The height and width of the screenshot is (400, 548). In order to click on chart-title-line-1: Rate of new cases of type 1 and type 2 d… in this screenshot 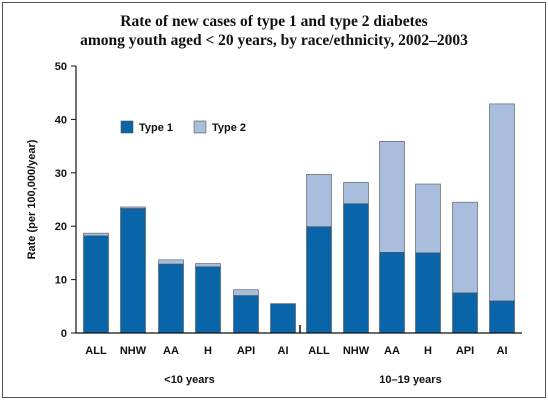, I will do `click(274, 21)`.